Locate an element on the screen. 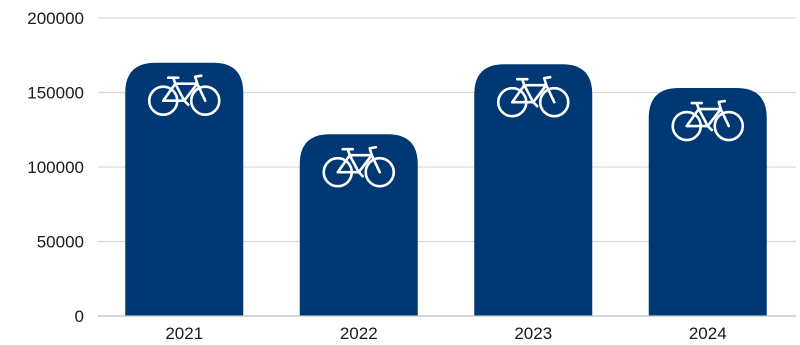  y-tick-label: 50000 is located at coordinates (60, 242).